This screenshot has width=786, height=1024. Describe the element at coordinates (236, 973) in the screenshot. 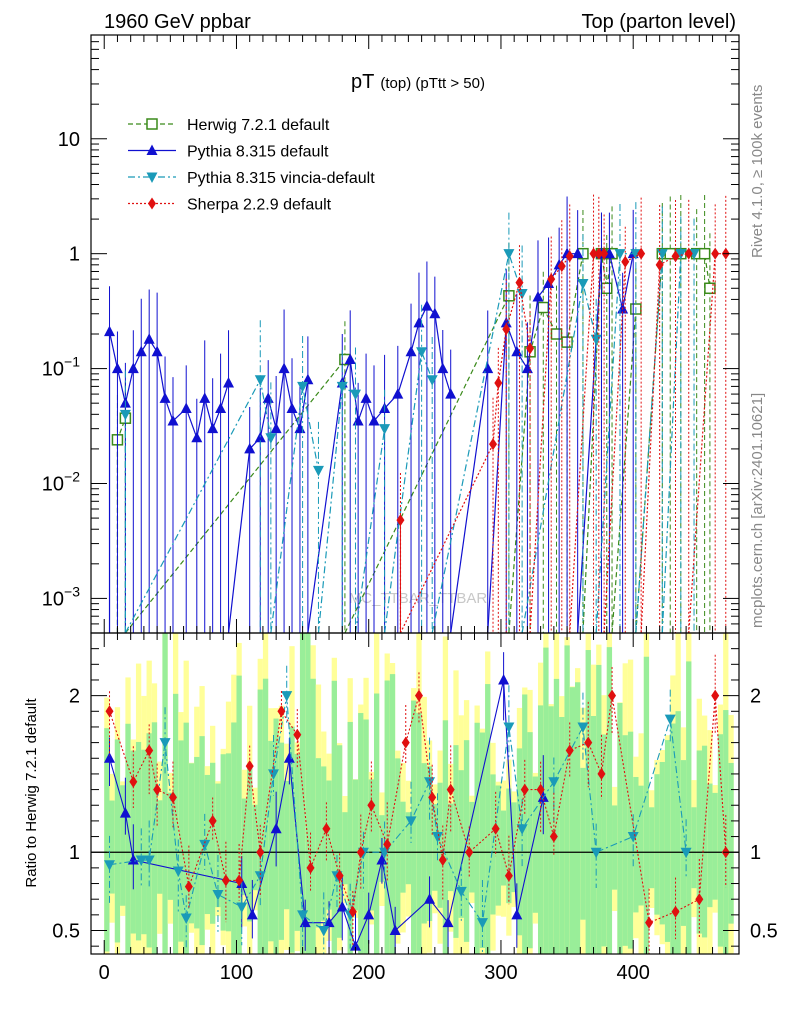

I see `x-tick-label: 100` at that location.